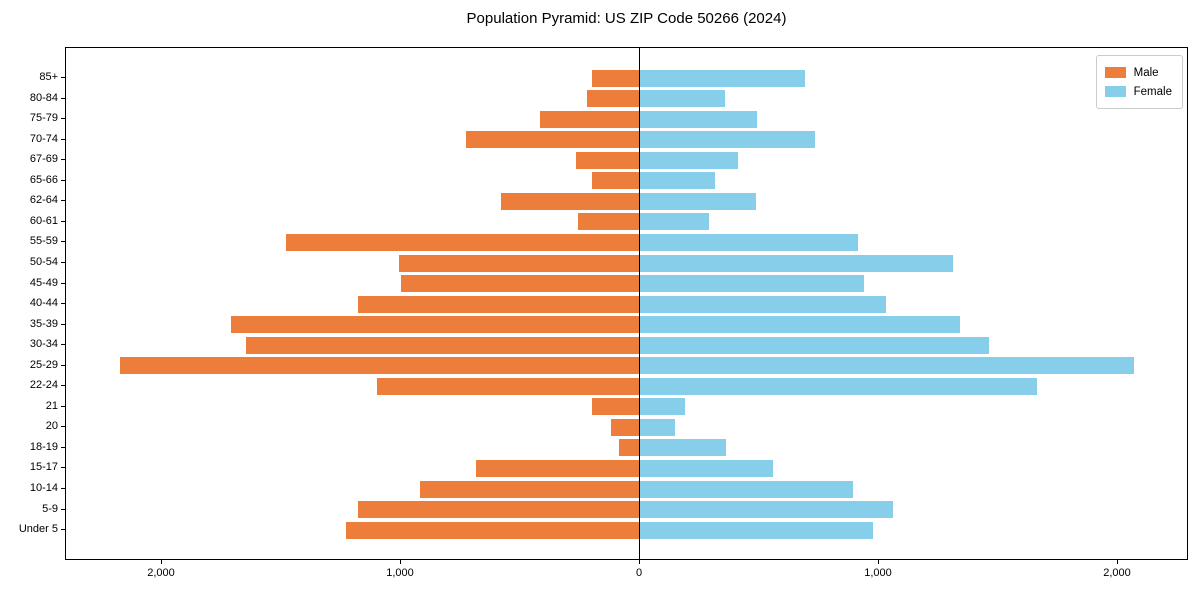 The height and width of the screenshot is (600, 1200). What do you see at coordinates (43, 364) in the screenshot?
I see `y-tick-label: 25-29` at bounding box center [43, 364].